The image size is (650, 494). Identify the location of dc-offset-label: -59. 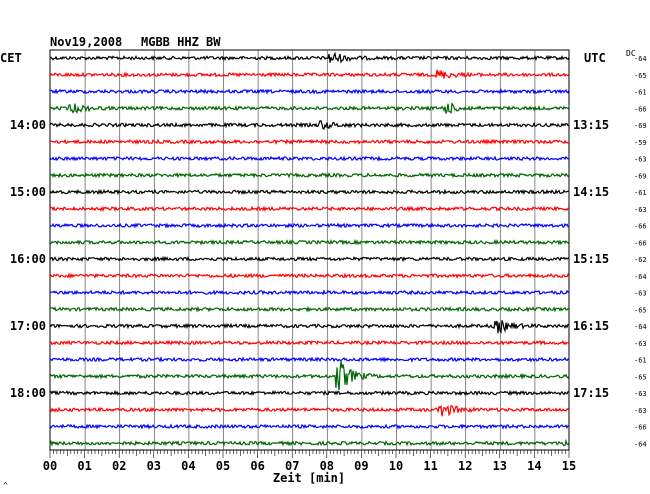
(640, 143).